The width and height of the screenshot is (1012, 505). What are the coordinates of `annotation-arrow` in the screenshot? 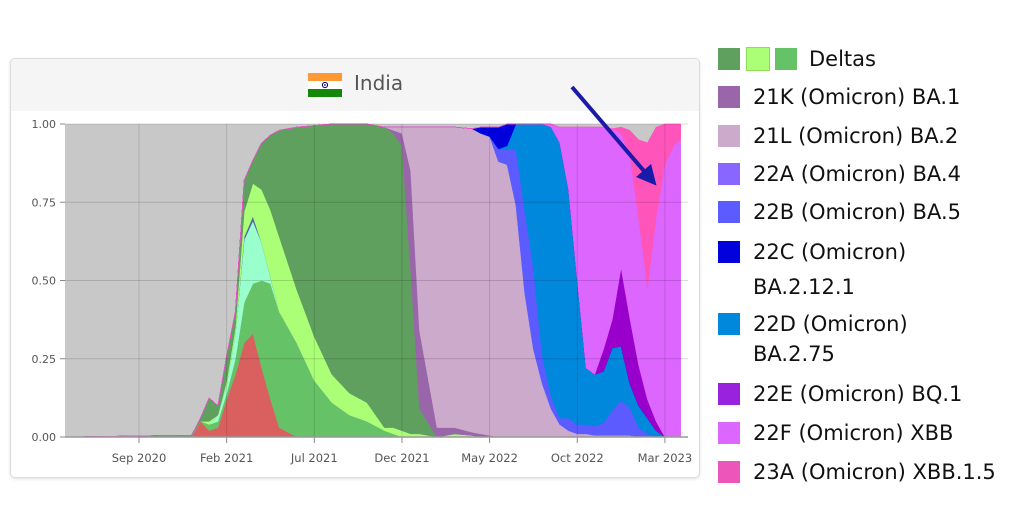 It's located at (613, 135).